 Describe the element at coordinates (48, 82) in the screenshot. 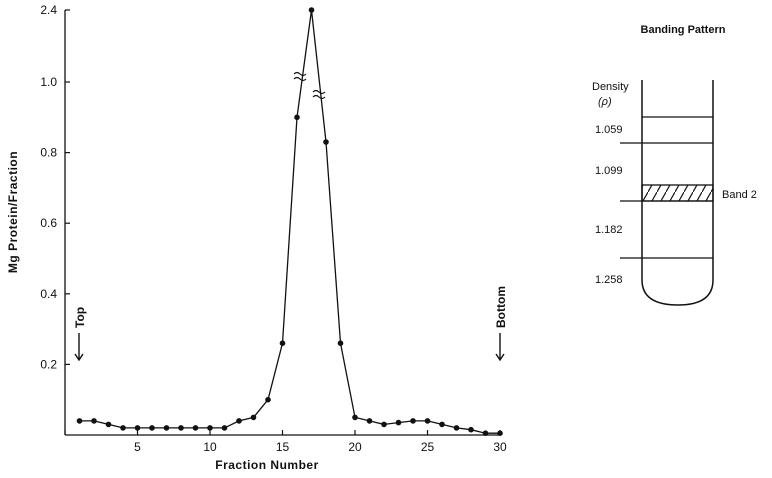

I see `y-tick-label: 1.0` at that location.